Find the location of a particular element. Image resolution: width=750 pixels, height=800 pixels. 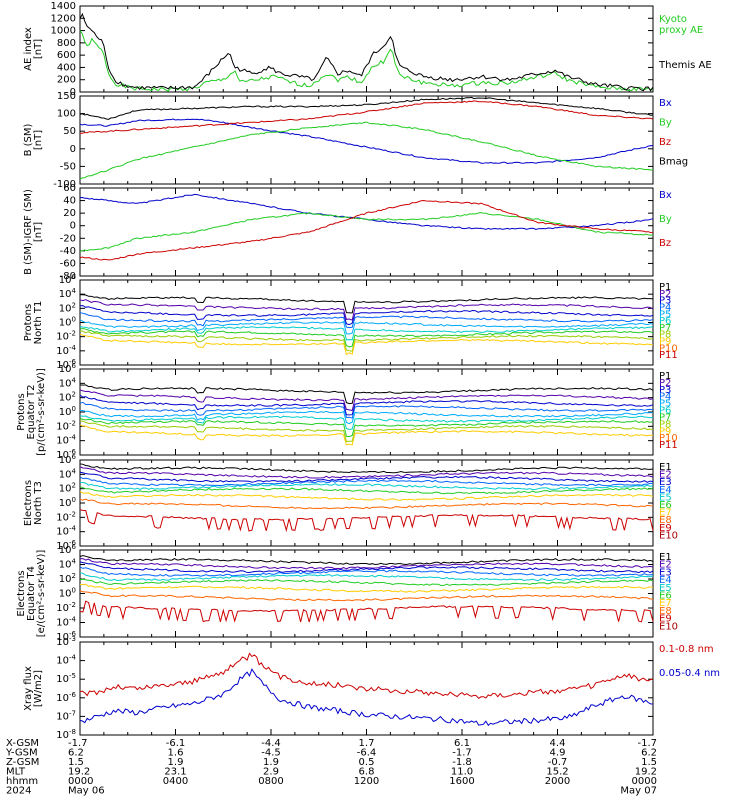

x-row-value: -1.8 is located at coordinates (462, 762).